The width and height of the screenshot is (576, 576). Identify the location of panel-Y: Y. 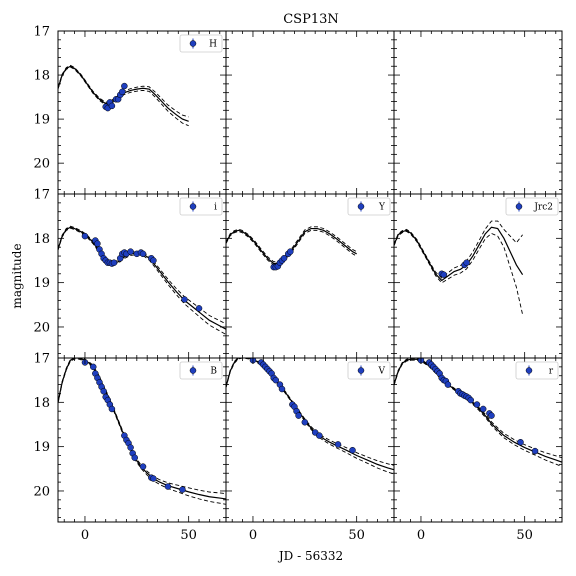
(310, 276).